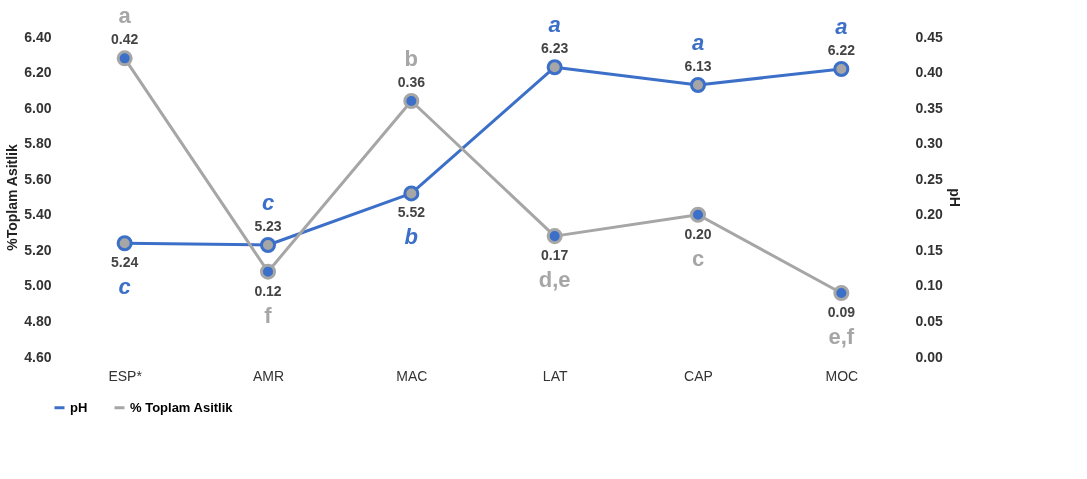  What do you see at coordinates (929, 249) in the screenshot?
I see `y2-tick-label: 0.15` at bounding box center [929, 249].